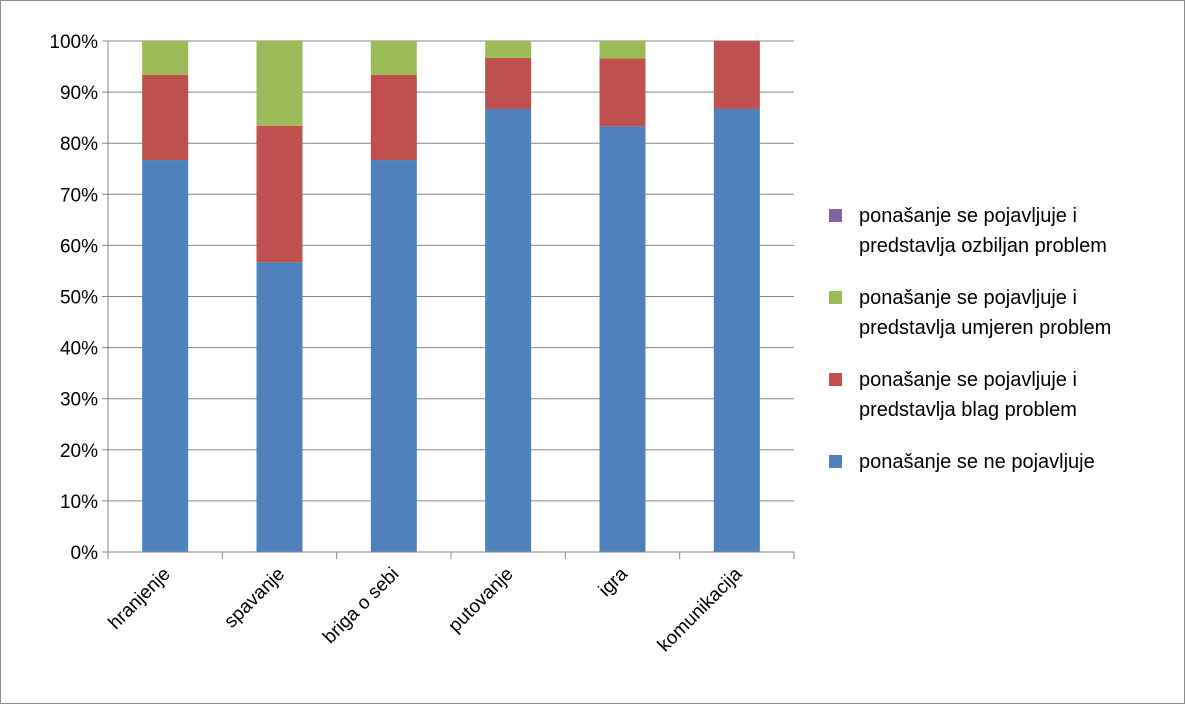  What do you see at coordinates (700, 609) in the screenshot?
I see `x-tick-label: komunikacija` at bounding box center [700, 609].